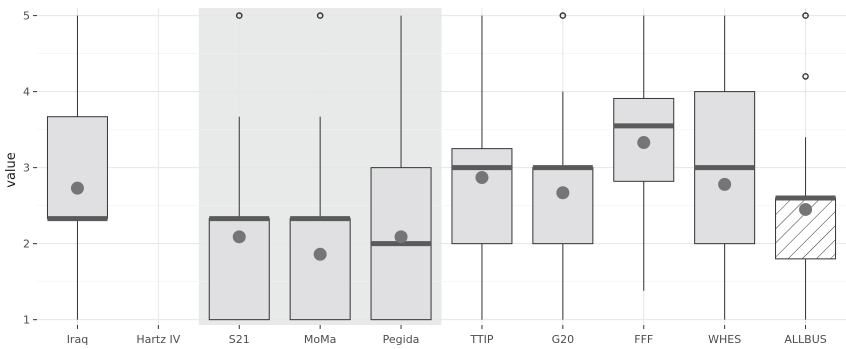  I want to click on y-tick-label: 2, so click(26, 244).